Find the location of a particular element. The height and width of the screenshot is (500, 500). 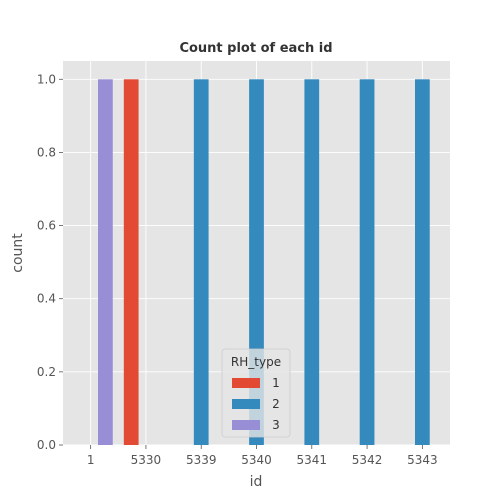

legend-entries: 1 2 3 is located at coordinates (256, 404).